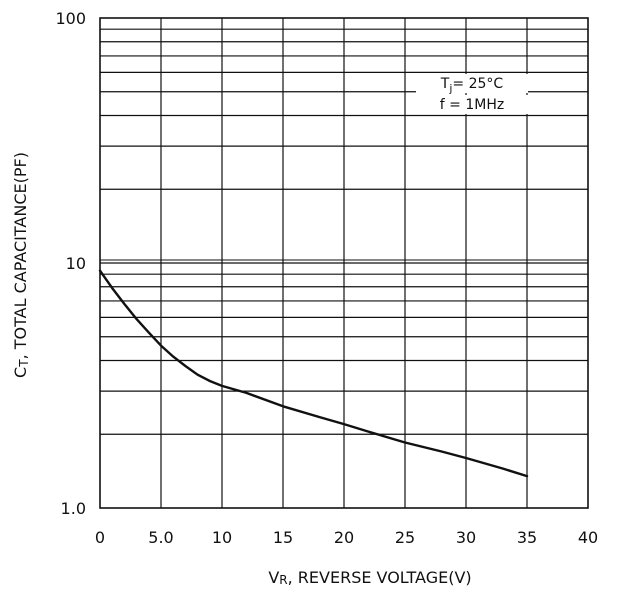 This screenshot has width=618, height=593. What do you see at coordinates (100, 537) in the screenshot?
I see `x-tick-label: 0` at bounding box center [100, 537].